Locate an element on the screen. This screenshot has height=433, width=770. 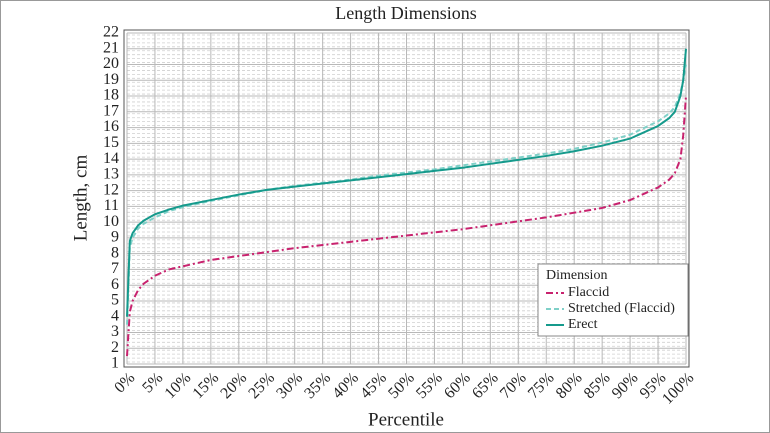
y-tick-label: 18 is located at coordinates (111, 95).